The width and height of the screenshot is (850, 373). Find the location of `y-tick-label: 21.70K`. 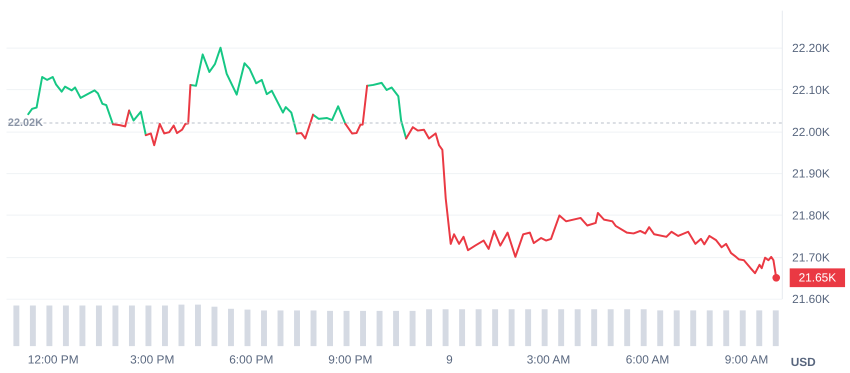

y-tick-label: 21.70K is located at coordinates (811, 257).